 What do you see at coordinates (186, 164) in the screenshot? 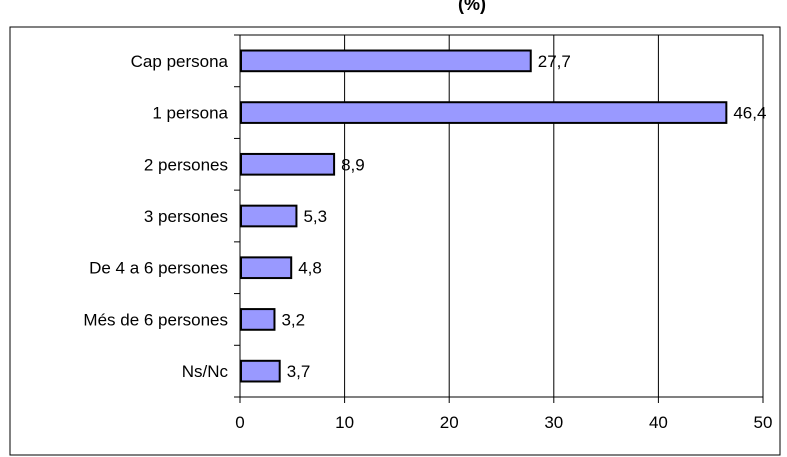
I see `category-label-2: 2 persones` at bounding box center [186, 164].